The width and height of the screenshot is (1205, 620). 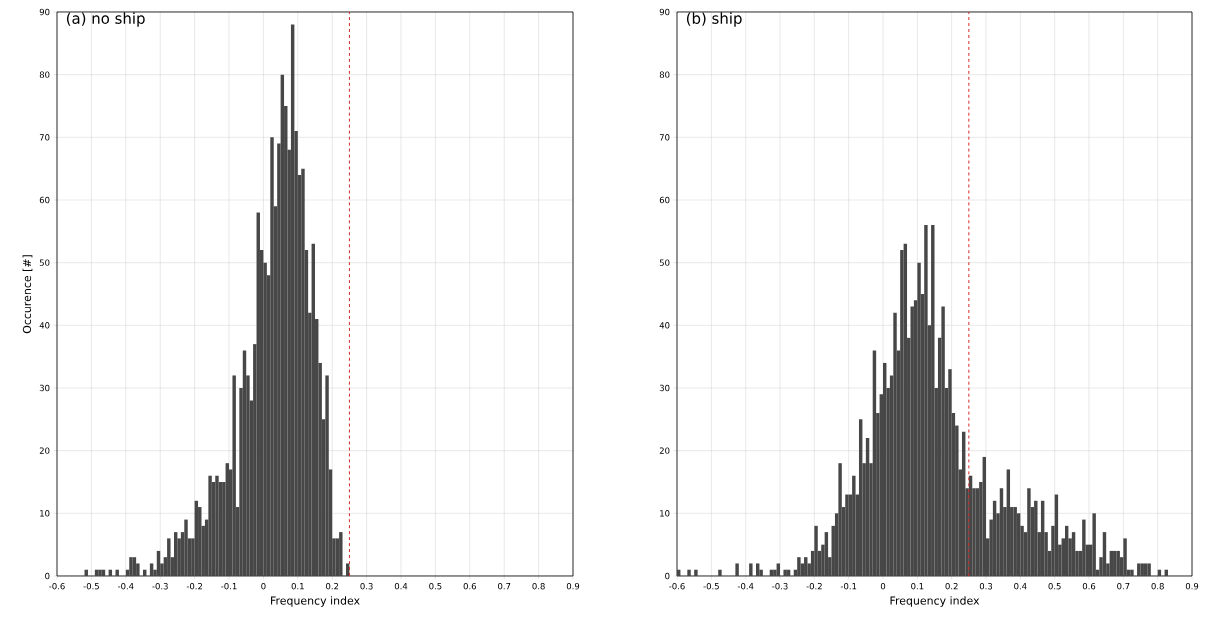 I want to click on chart-title: (a) no ship, so click(x=105, y=19).